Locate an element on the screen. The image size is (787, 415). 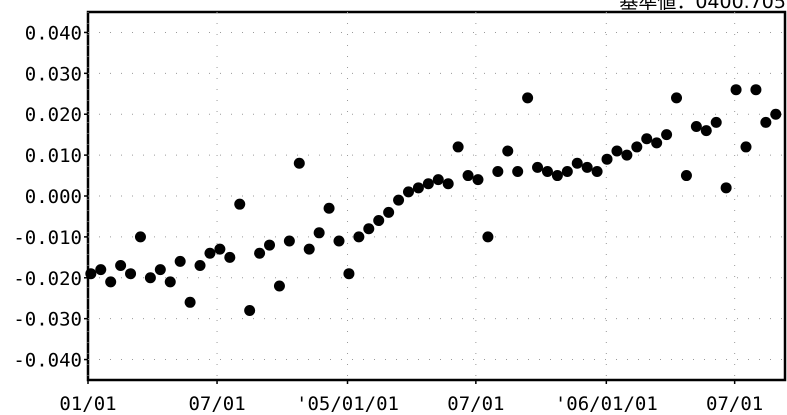
y-tick-label: 0.040 is located at coordinates (53, 33).